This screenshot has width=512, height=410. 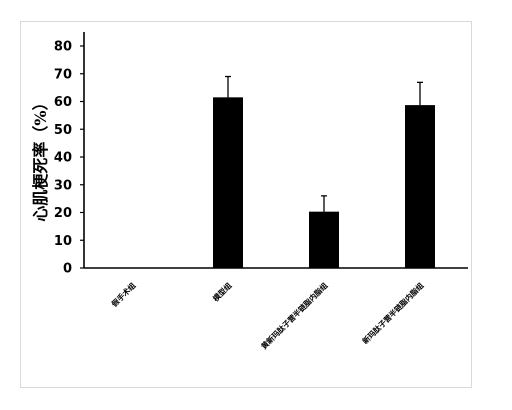 What do you see at coordinates (63, 74) in the screenshot?
I see `y-tick-label: 70` at bounding box center [63, 74].